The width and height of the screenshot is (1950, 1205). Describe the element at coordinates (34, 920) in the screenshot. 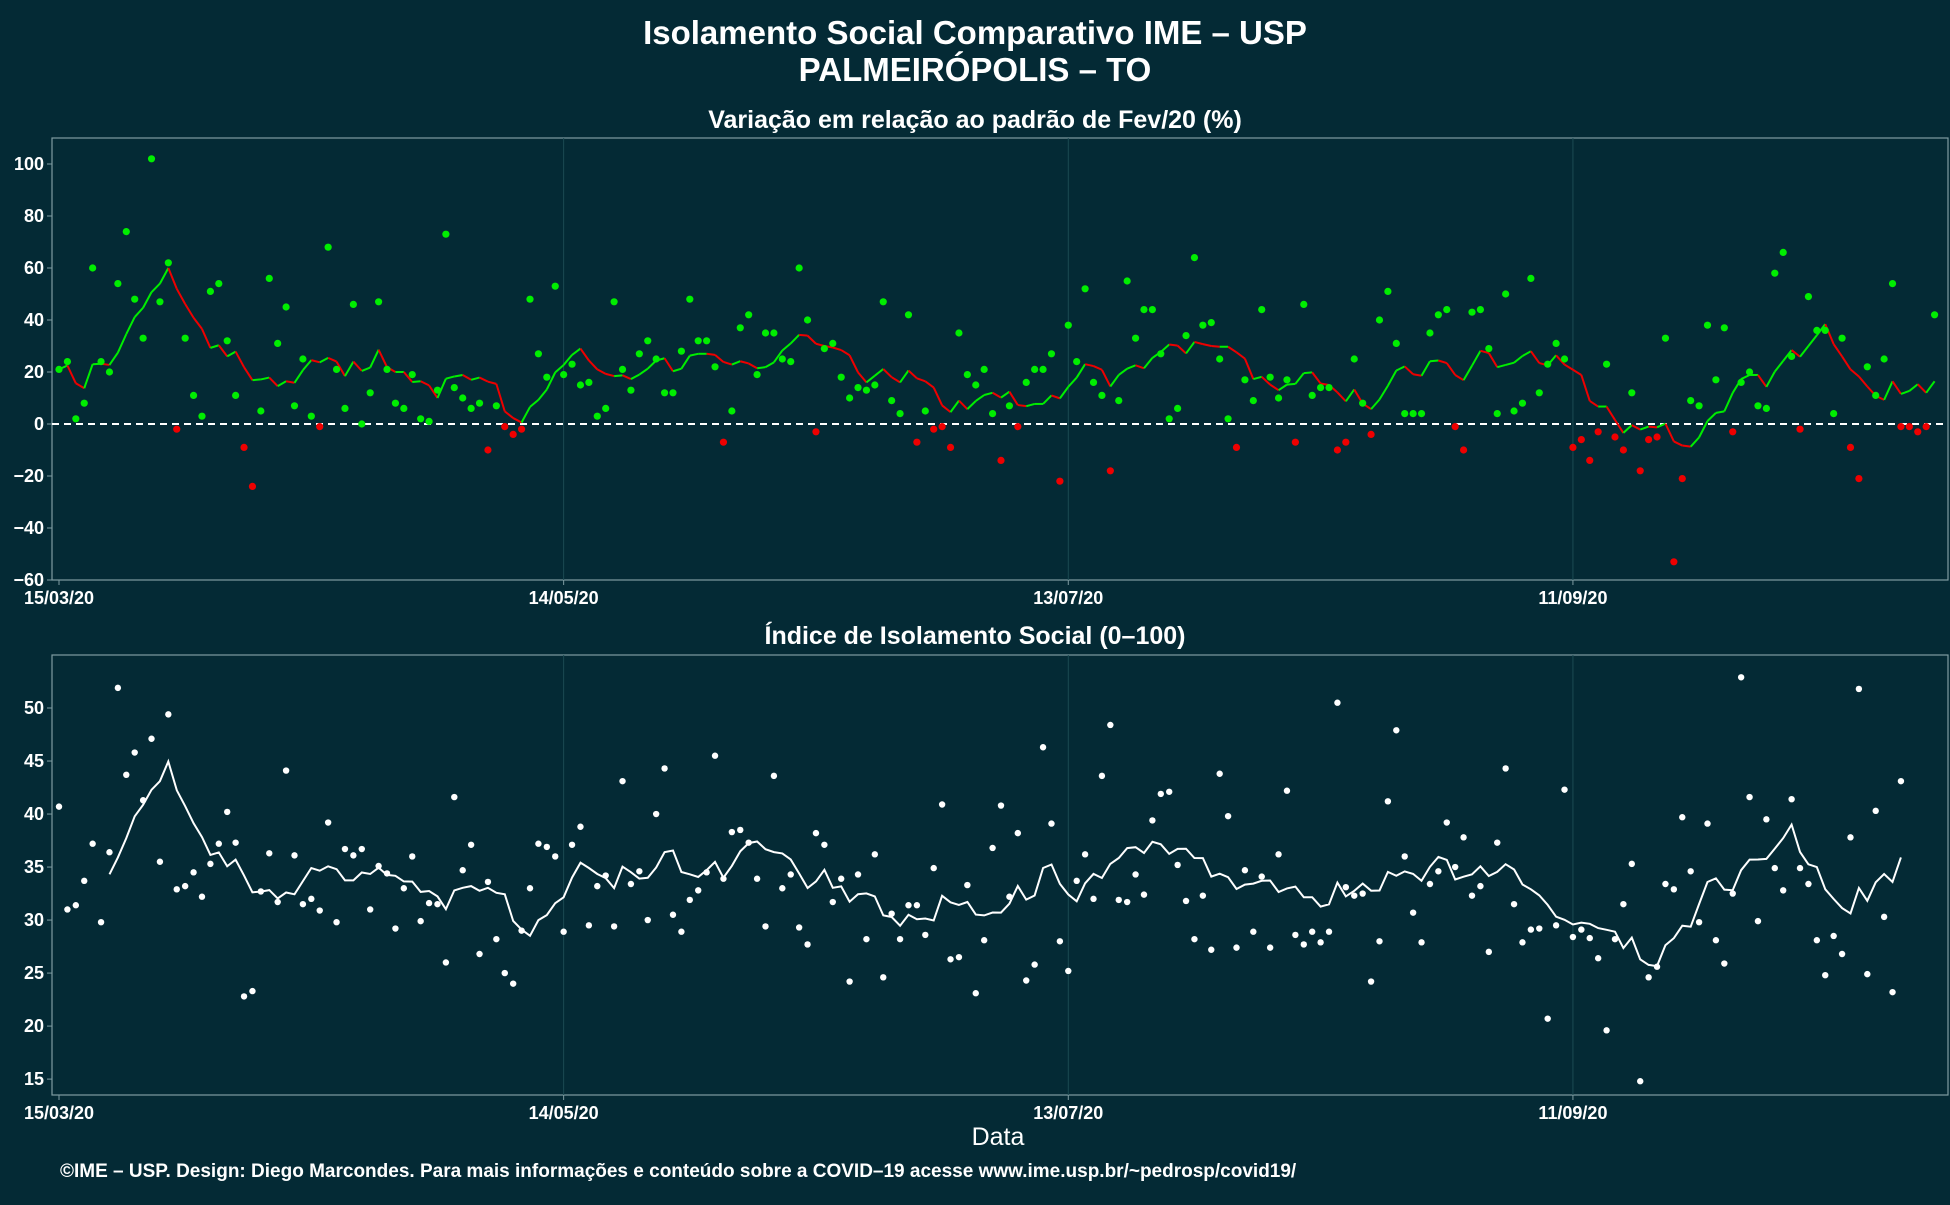

I see `idx-y-tick-label: 30` at that location.